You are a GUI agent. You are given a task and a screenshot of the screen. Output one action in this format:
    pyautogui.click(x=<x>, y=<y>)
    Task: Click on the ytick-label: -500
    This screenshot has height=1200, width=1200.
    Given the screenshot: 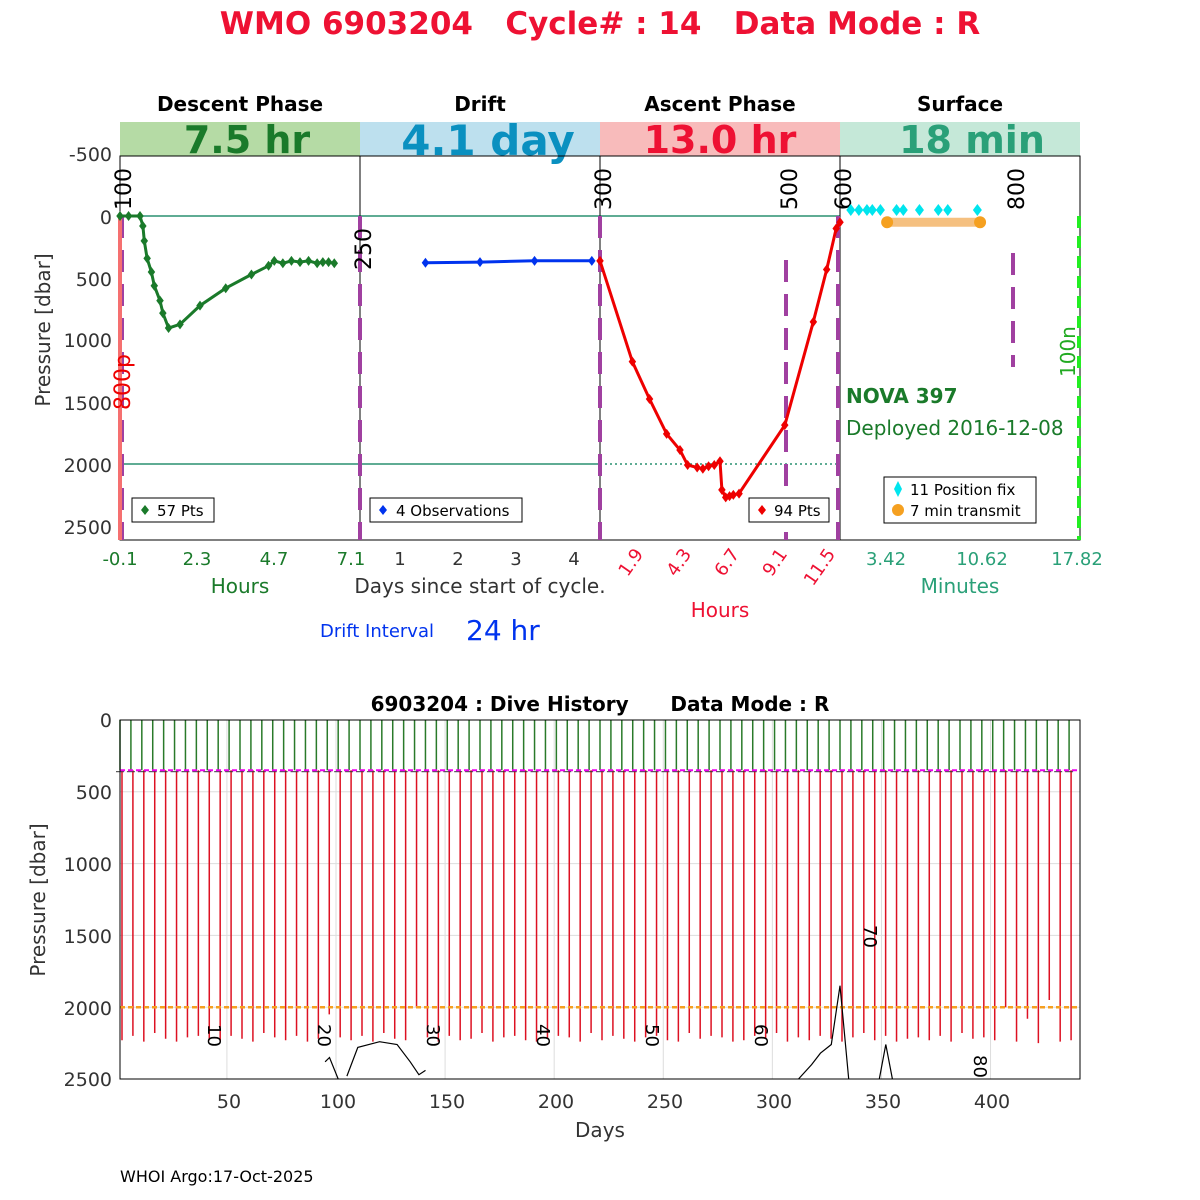 What is the action you would take?
    pyautogui.click(x=90, y=155)
    